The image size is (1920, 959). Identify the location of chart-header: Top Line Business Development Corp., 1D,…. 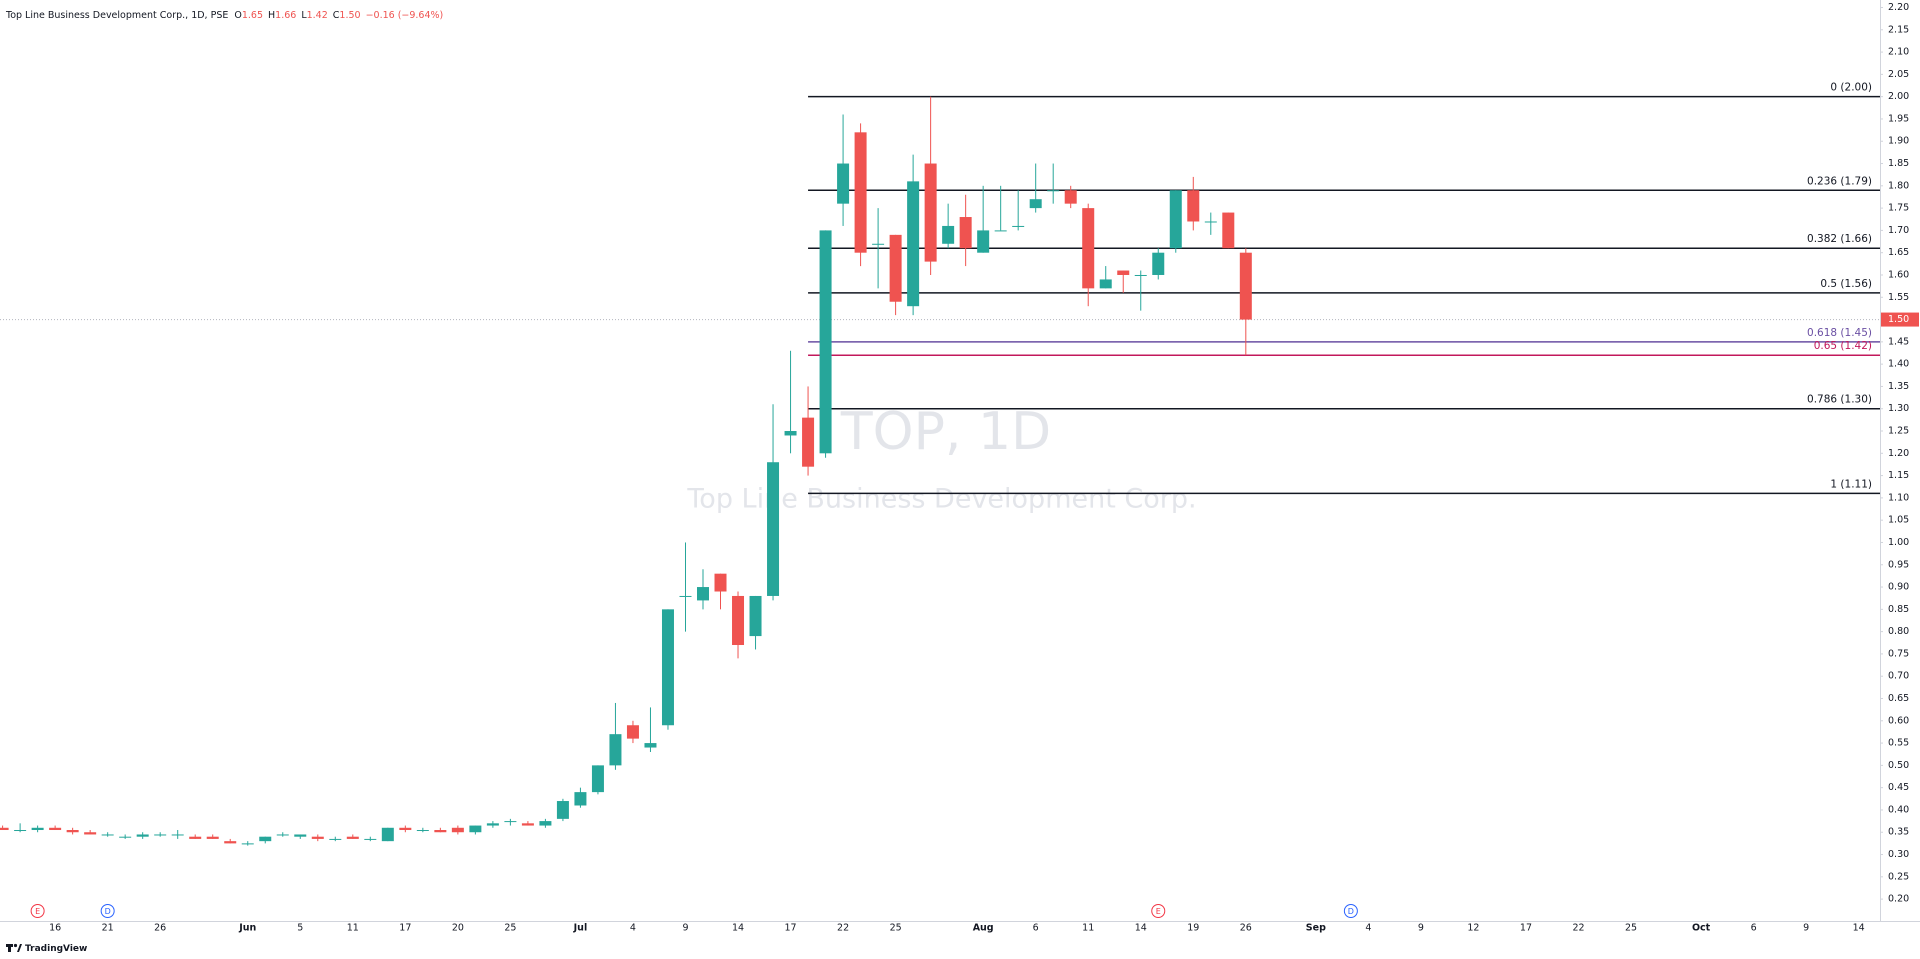
(224, 15).